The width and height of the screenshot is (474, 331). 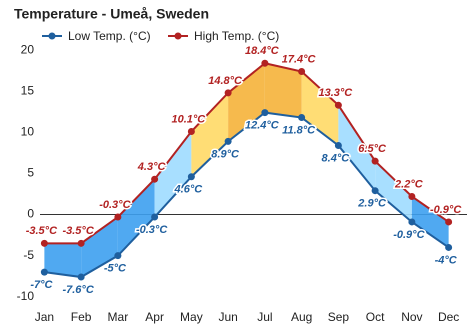 I want to click on data-label: 10.1°C, so click(x=188, y=119).